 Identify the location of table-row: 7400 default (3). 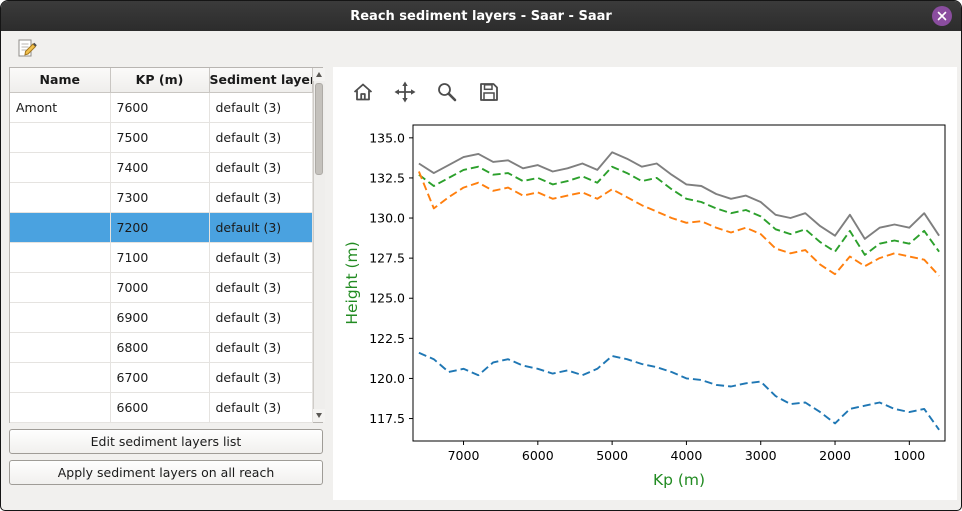
(161, 167).